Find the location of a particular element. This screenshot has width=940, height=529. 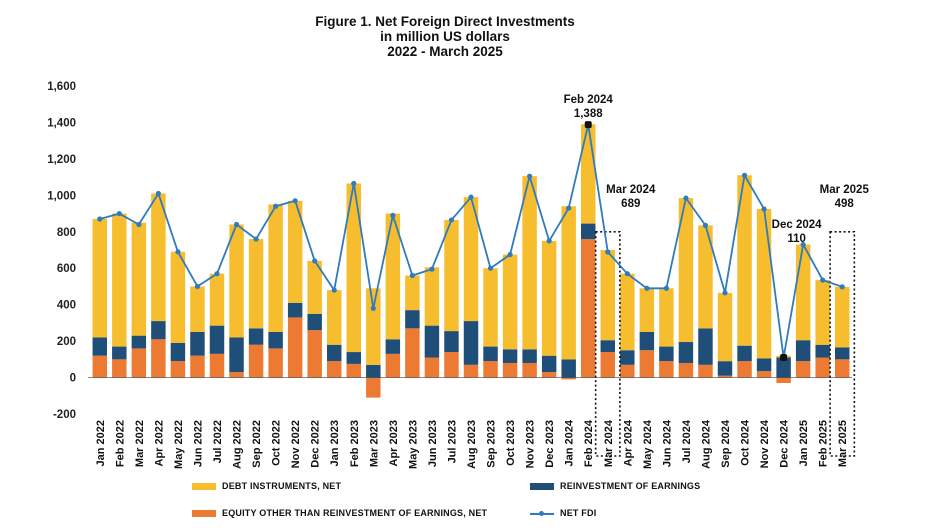

x-tick-label: Feb 2023 is located at coordinates (355, 443).